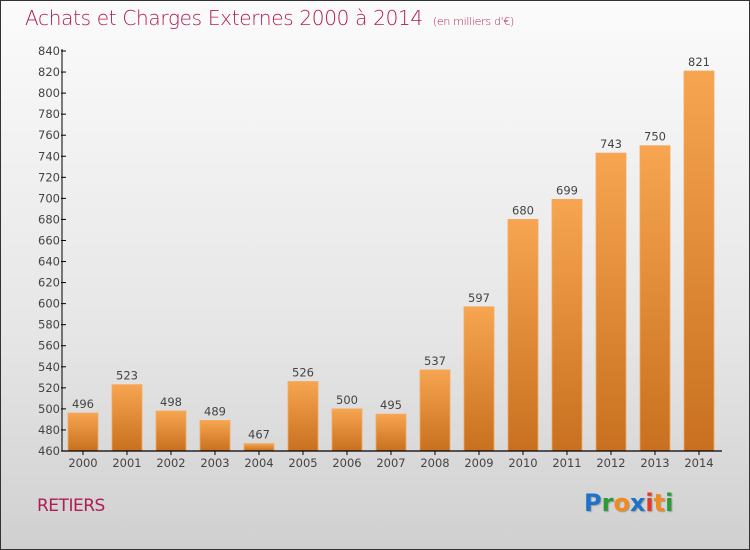  I want to click on x-tick-label: 2000, so click(82, 463).